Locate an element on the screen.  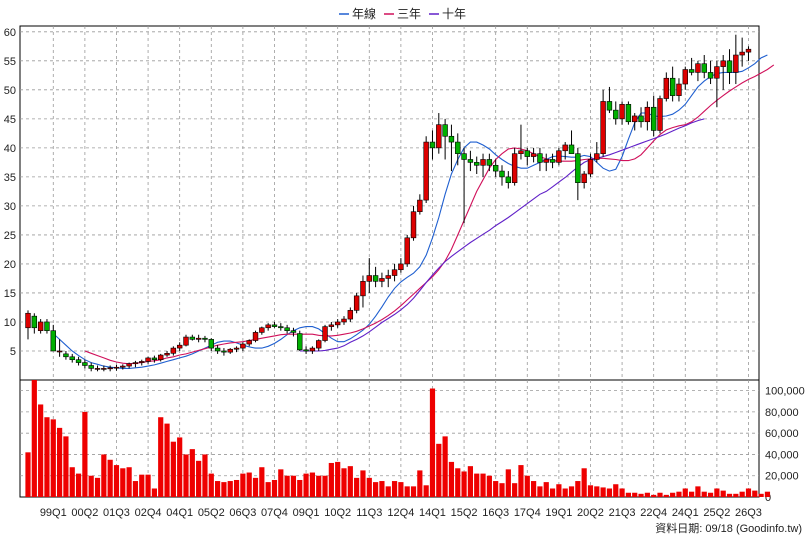
x-tick-label: 99Q1 is located at coordinates (53, 513).